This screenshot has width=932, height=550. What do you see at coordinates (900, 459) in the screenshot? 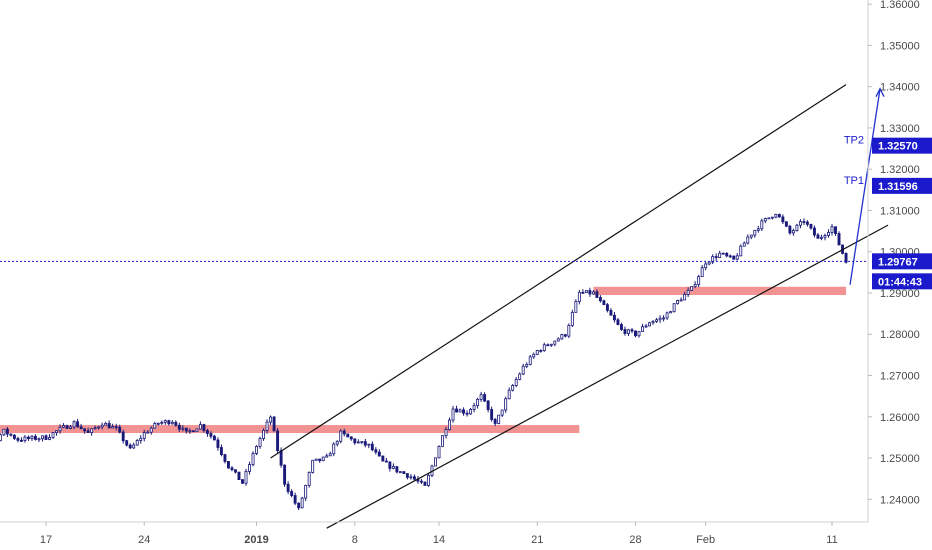
I see `y-tick-label: 1.25000` at bounding box center [900, 459].